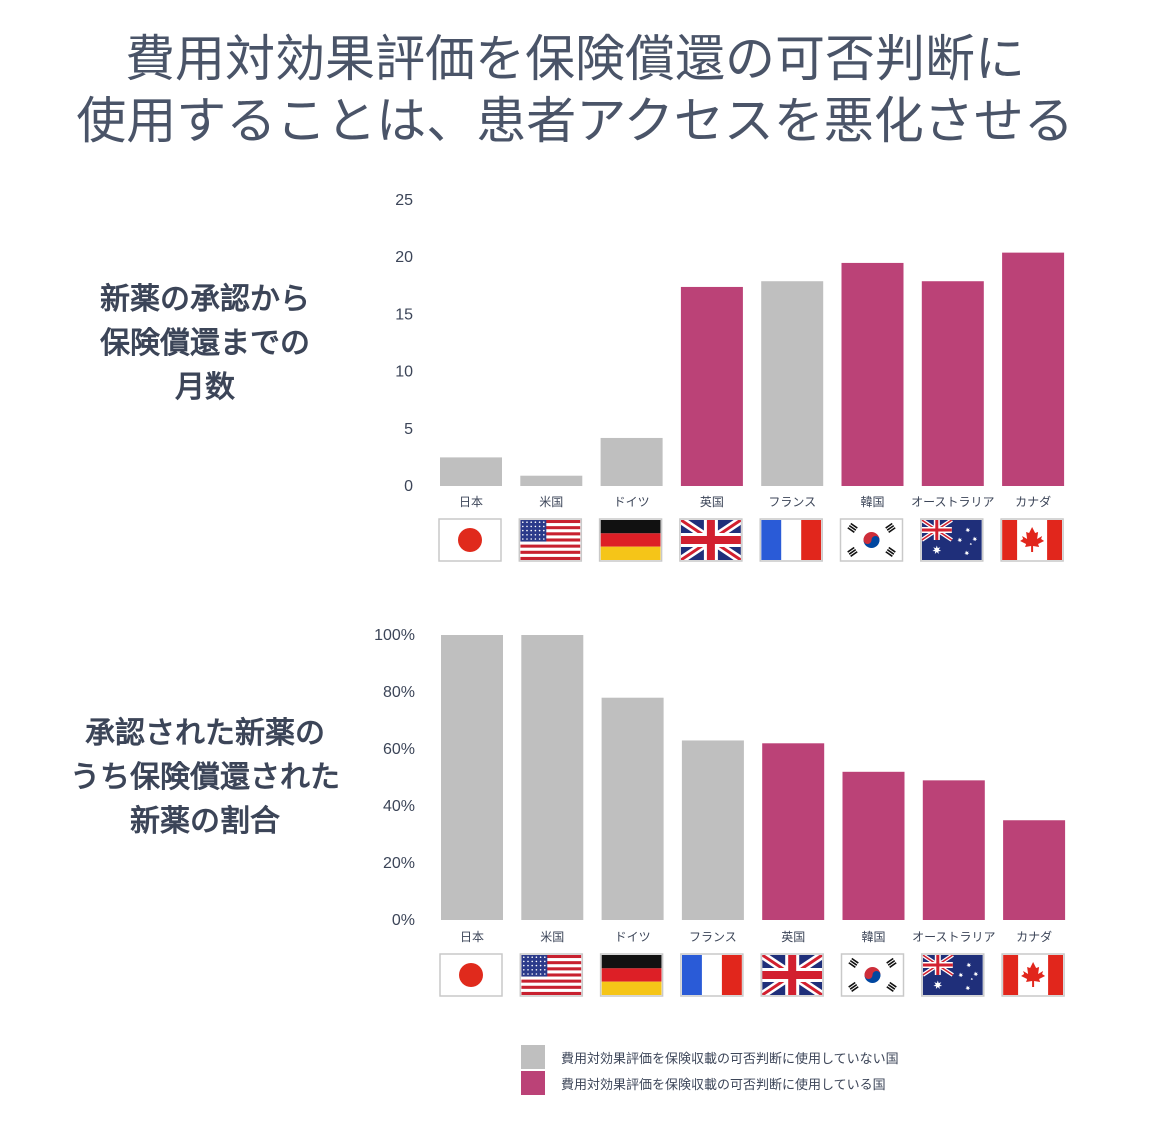 This screenshot has height=1124, width=1150. Describe the element at coordinates (575, 90) in the screenshot. I see `chart-title: 費用対効果評価を保険償還の可否判断に 使用することは、患者アクセスを悪化させる` at that location.